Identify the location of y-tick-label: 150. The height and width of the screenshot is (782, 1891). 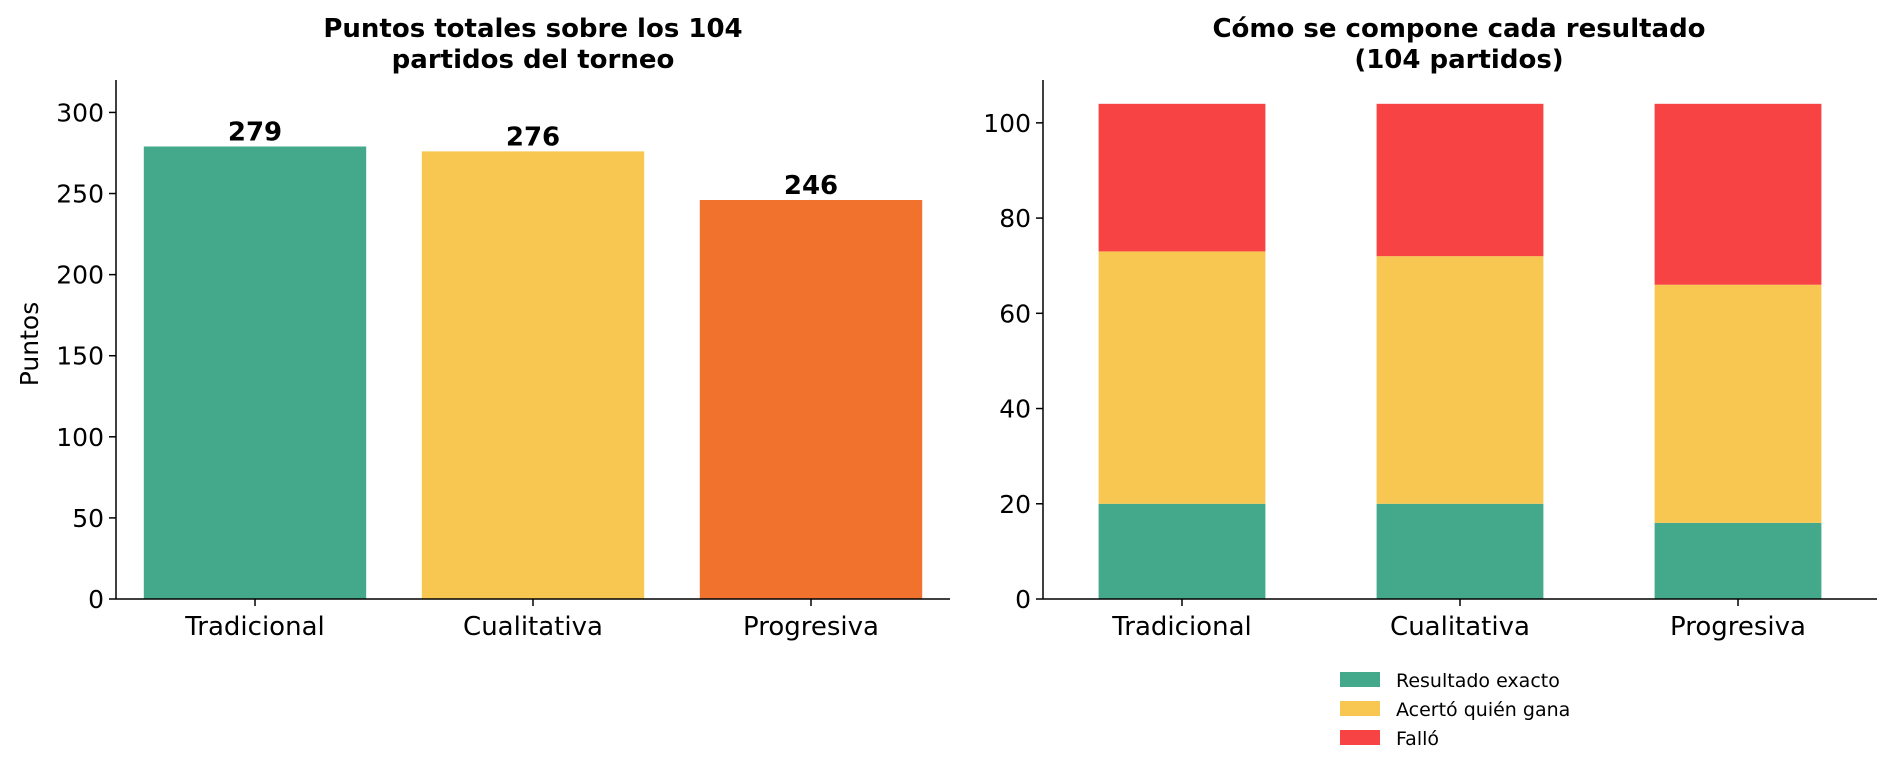
(80, 356).